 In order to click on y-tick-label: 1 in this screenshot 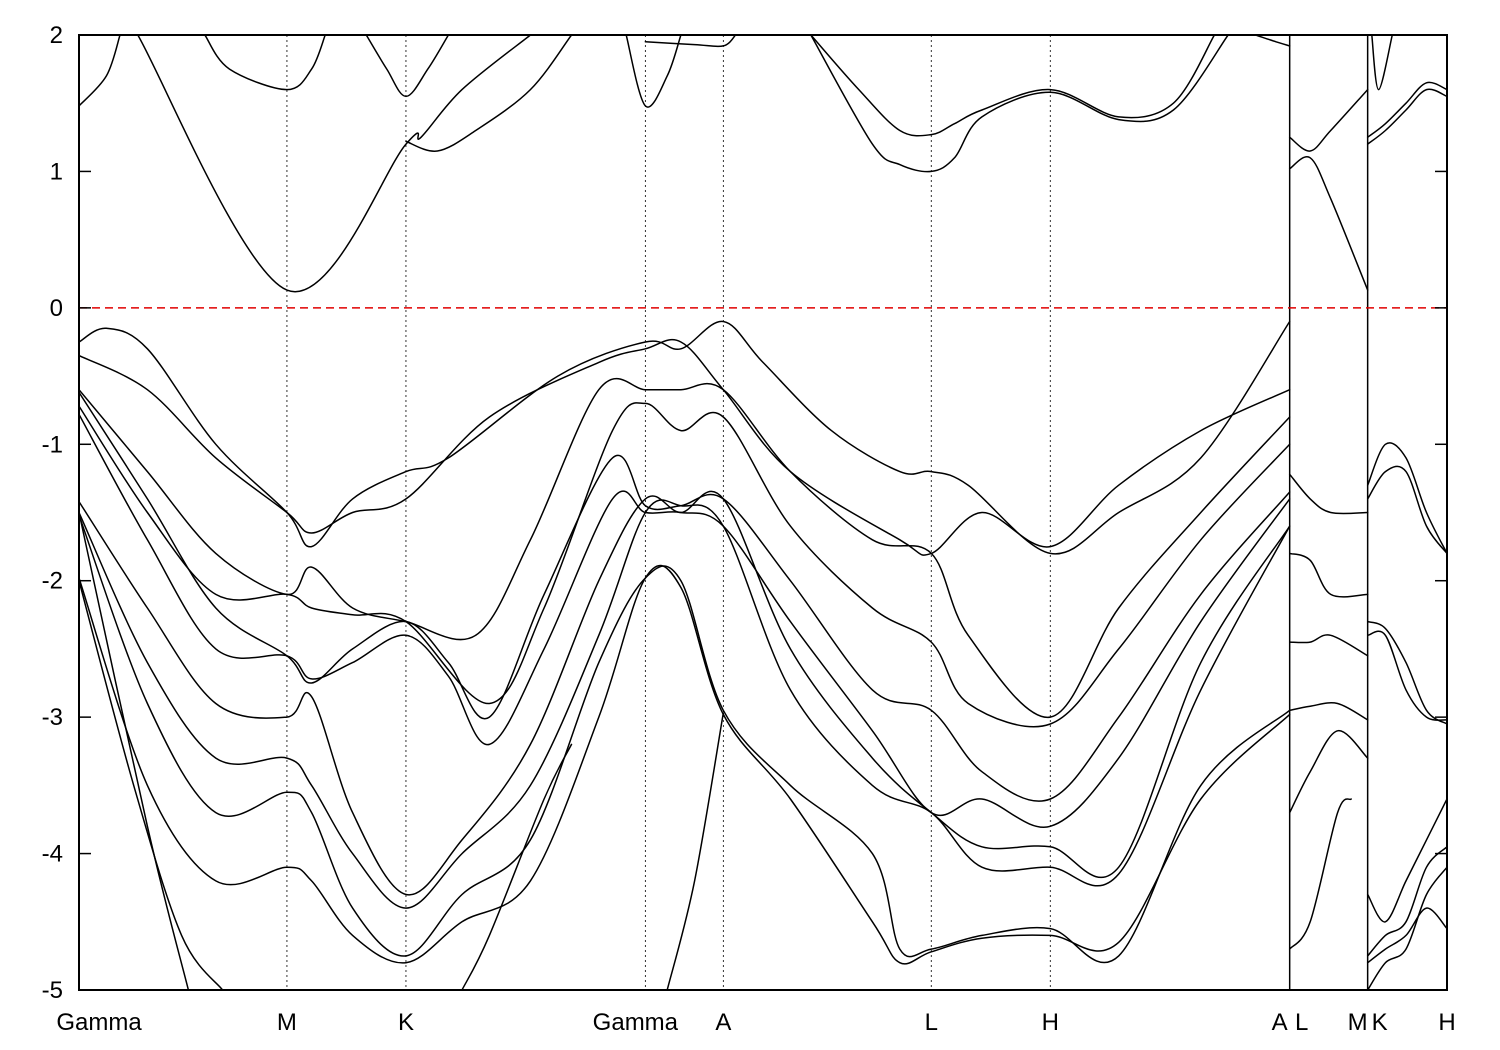, I will do `click(56, 171)`.